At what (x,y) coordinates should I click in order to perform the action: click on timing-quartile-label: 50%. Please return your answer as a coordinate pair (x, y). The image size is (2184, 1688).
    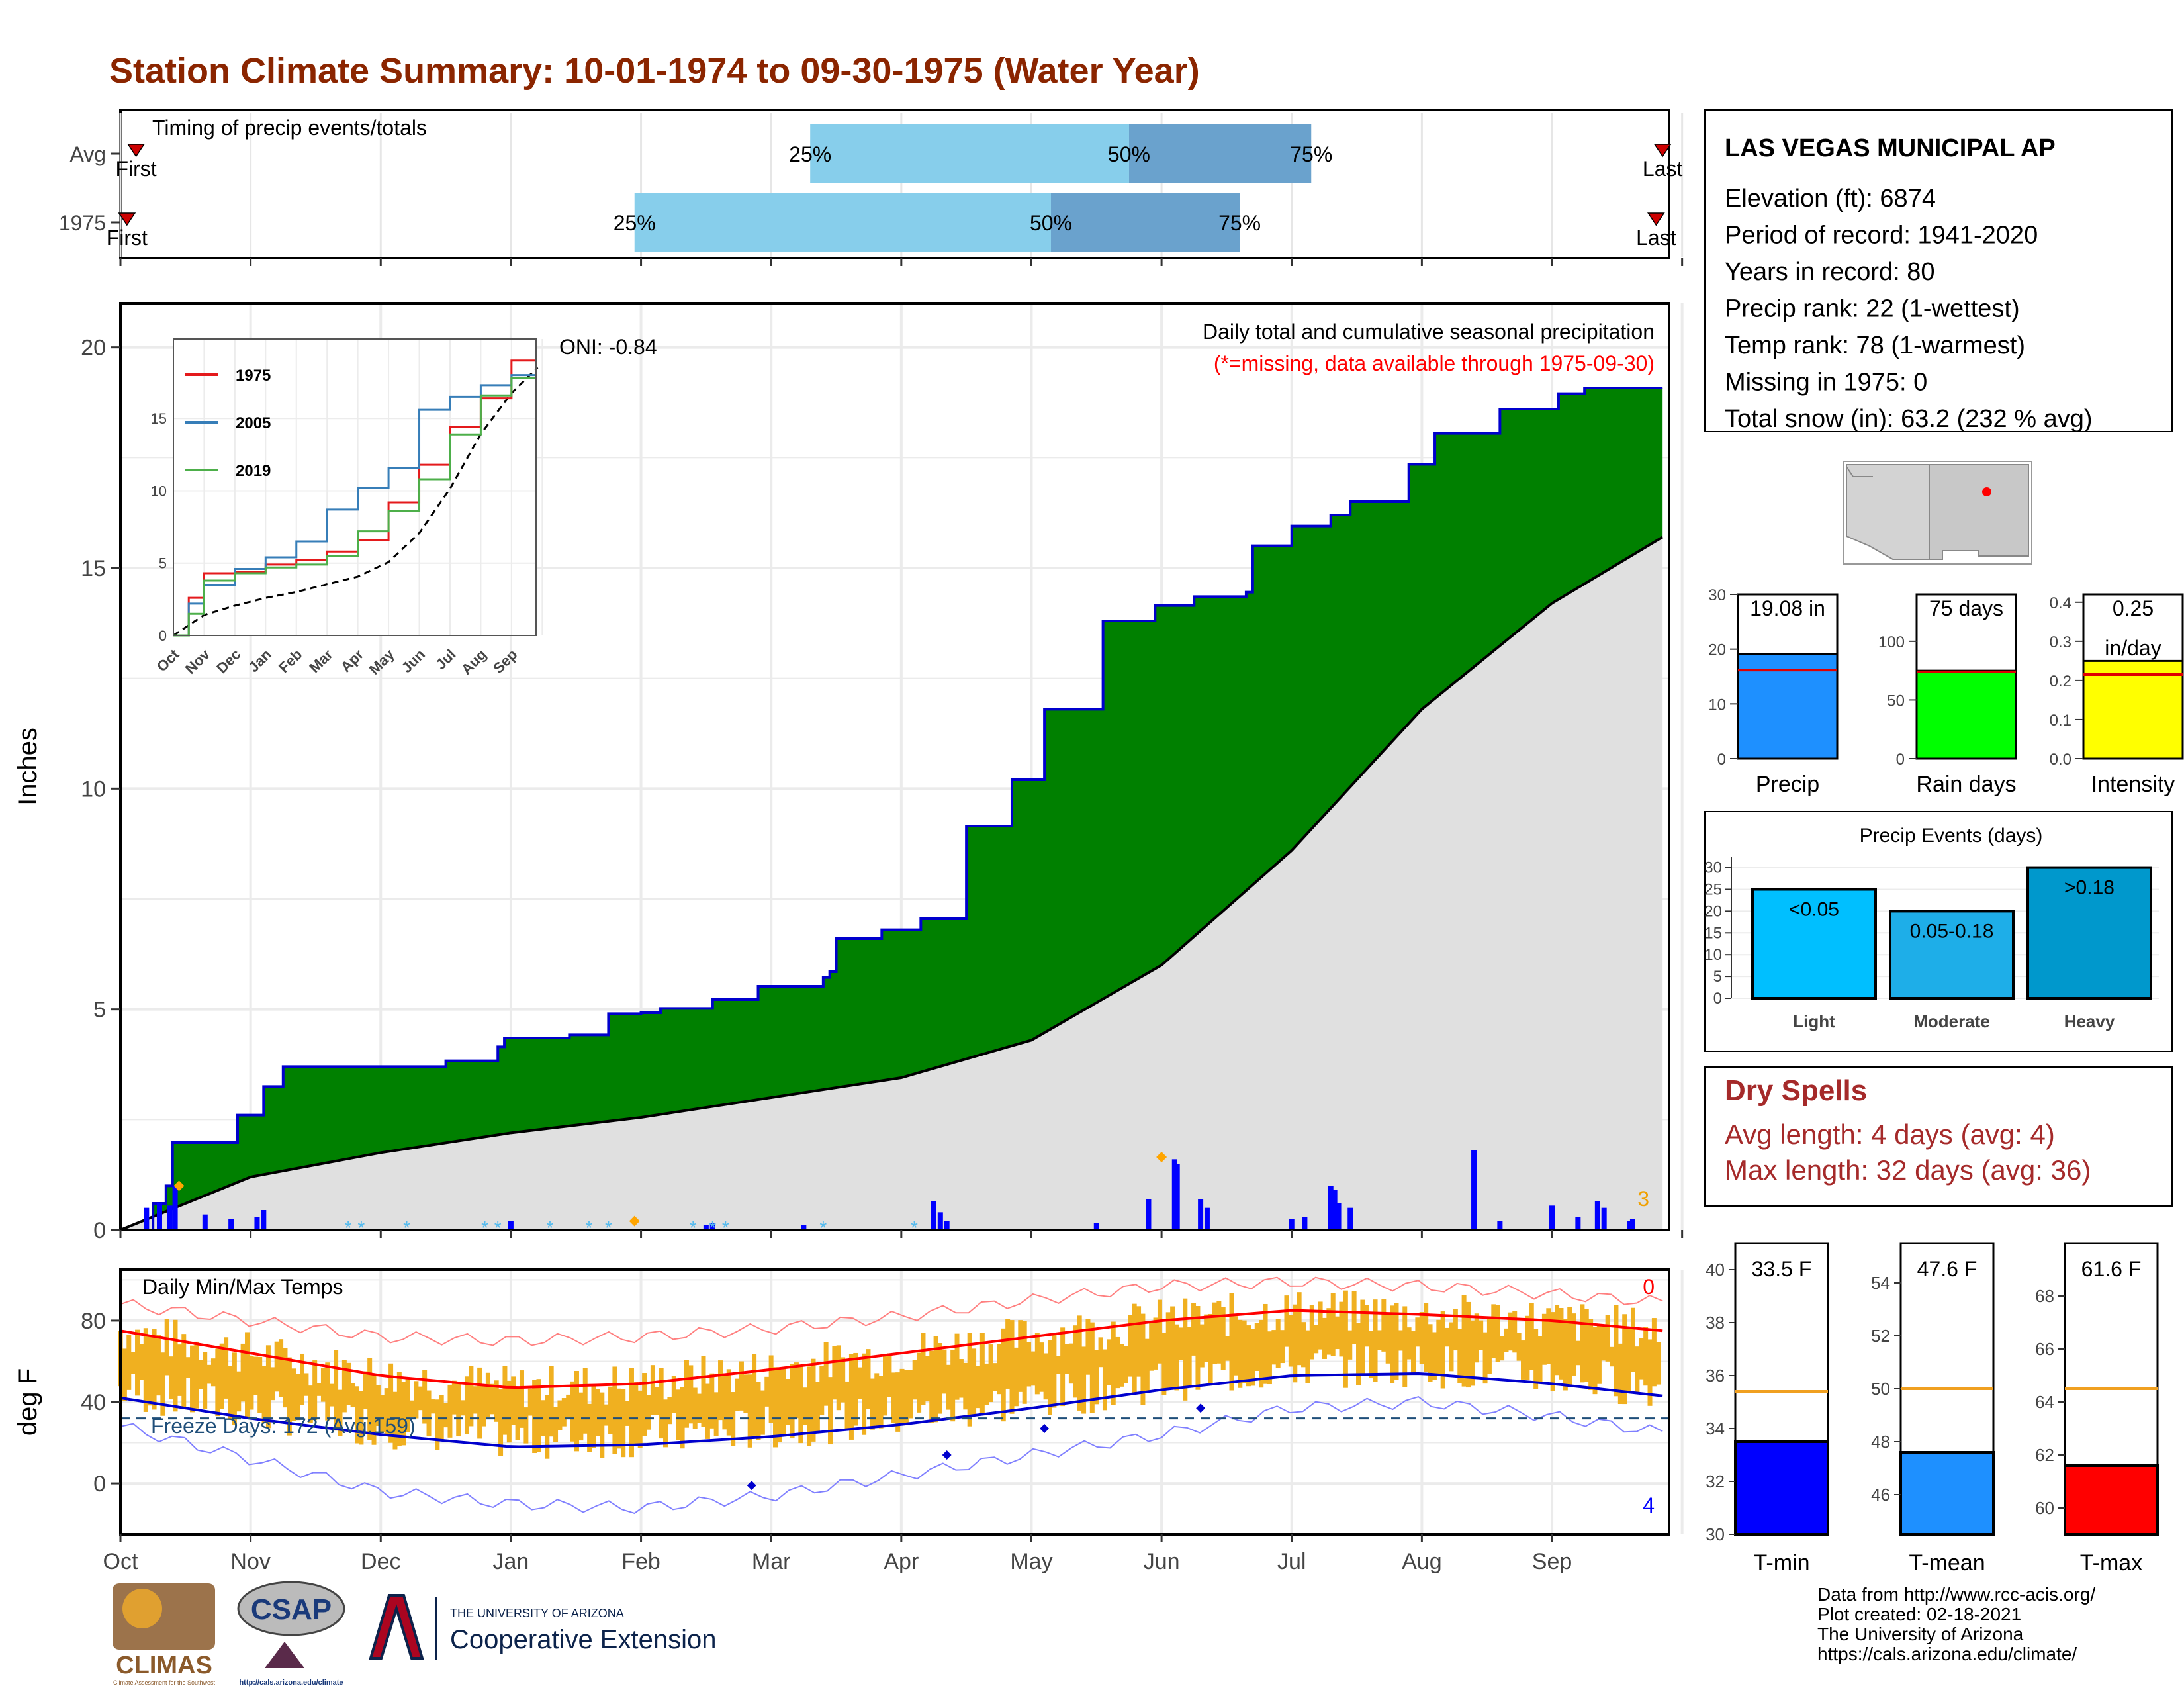
    Looking at the image, I should click on (1129, 154).